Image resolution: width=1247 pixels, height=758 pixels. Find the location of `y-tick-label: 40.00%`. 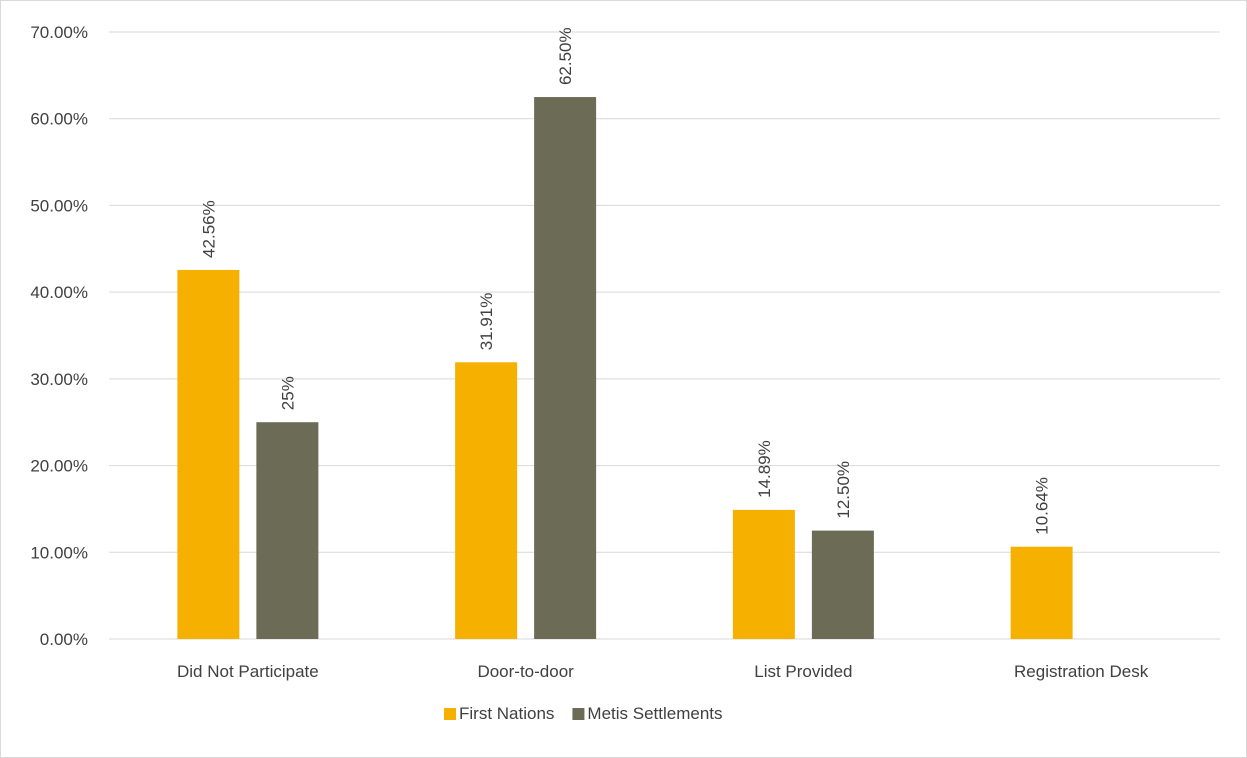

y-tick-label: 40.00% is located at coordinates (59, 292).